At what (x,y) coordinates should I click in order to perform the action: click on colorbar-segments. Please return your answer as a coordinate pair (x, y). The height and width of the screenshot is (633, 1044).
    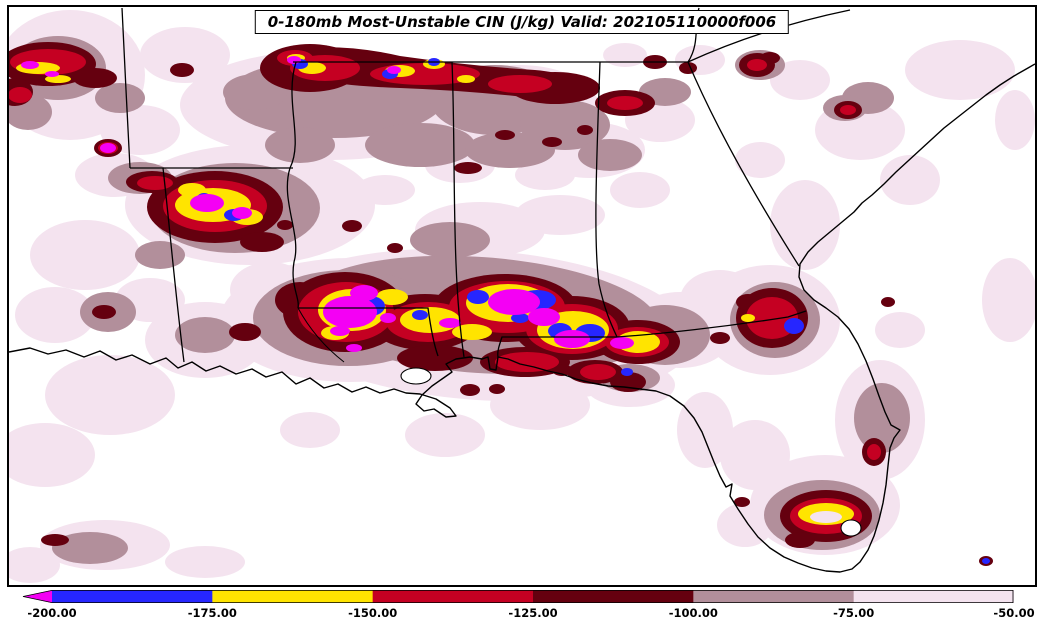
    Looking at the image, I should click on (533, 596).